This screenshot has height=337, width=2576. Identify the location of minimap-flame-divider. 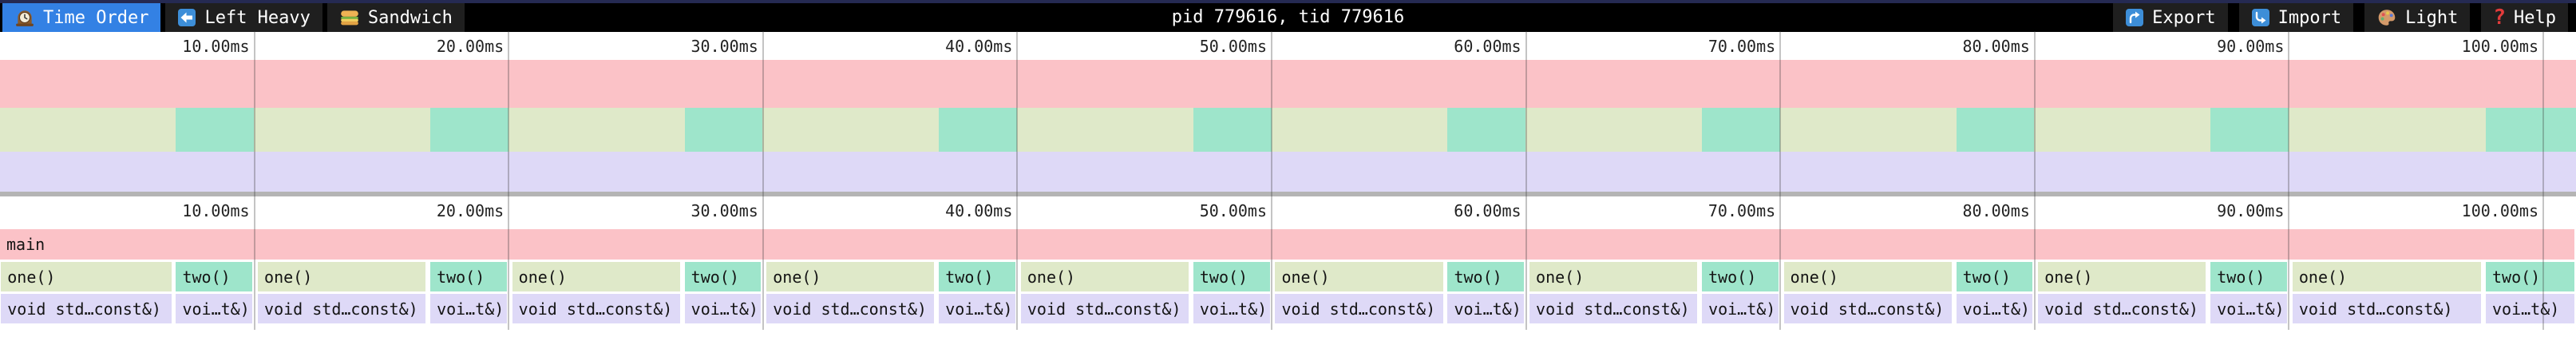
(1288, 194).